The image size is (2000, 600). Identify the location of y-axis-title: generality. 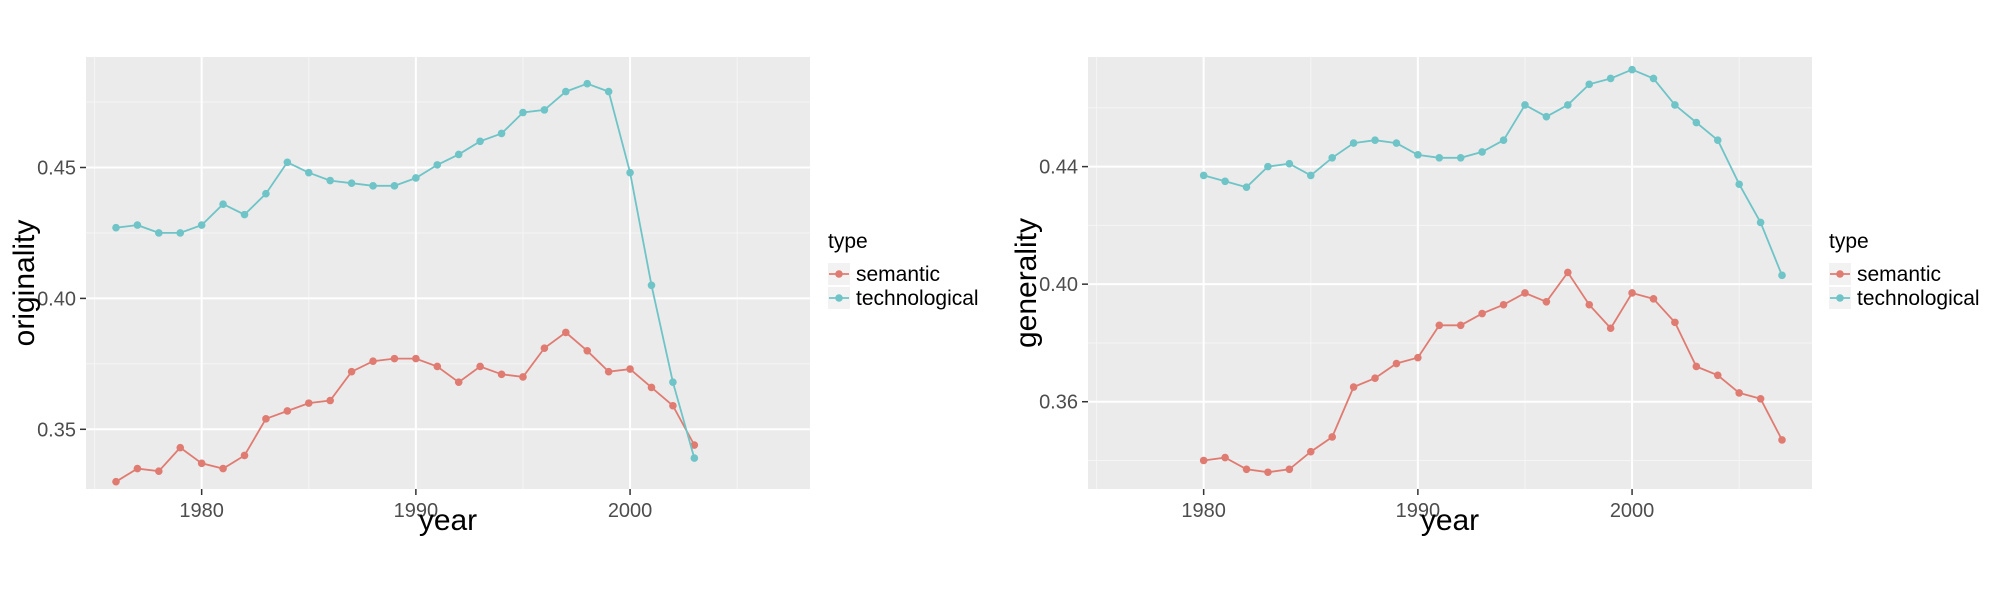
(1026, 283).